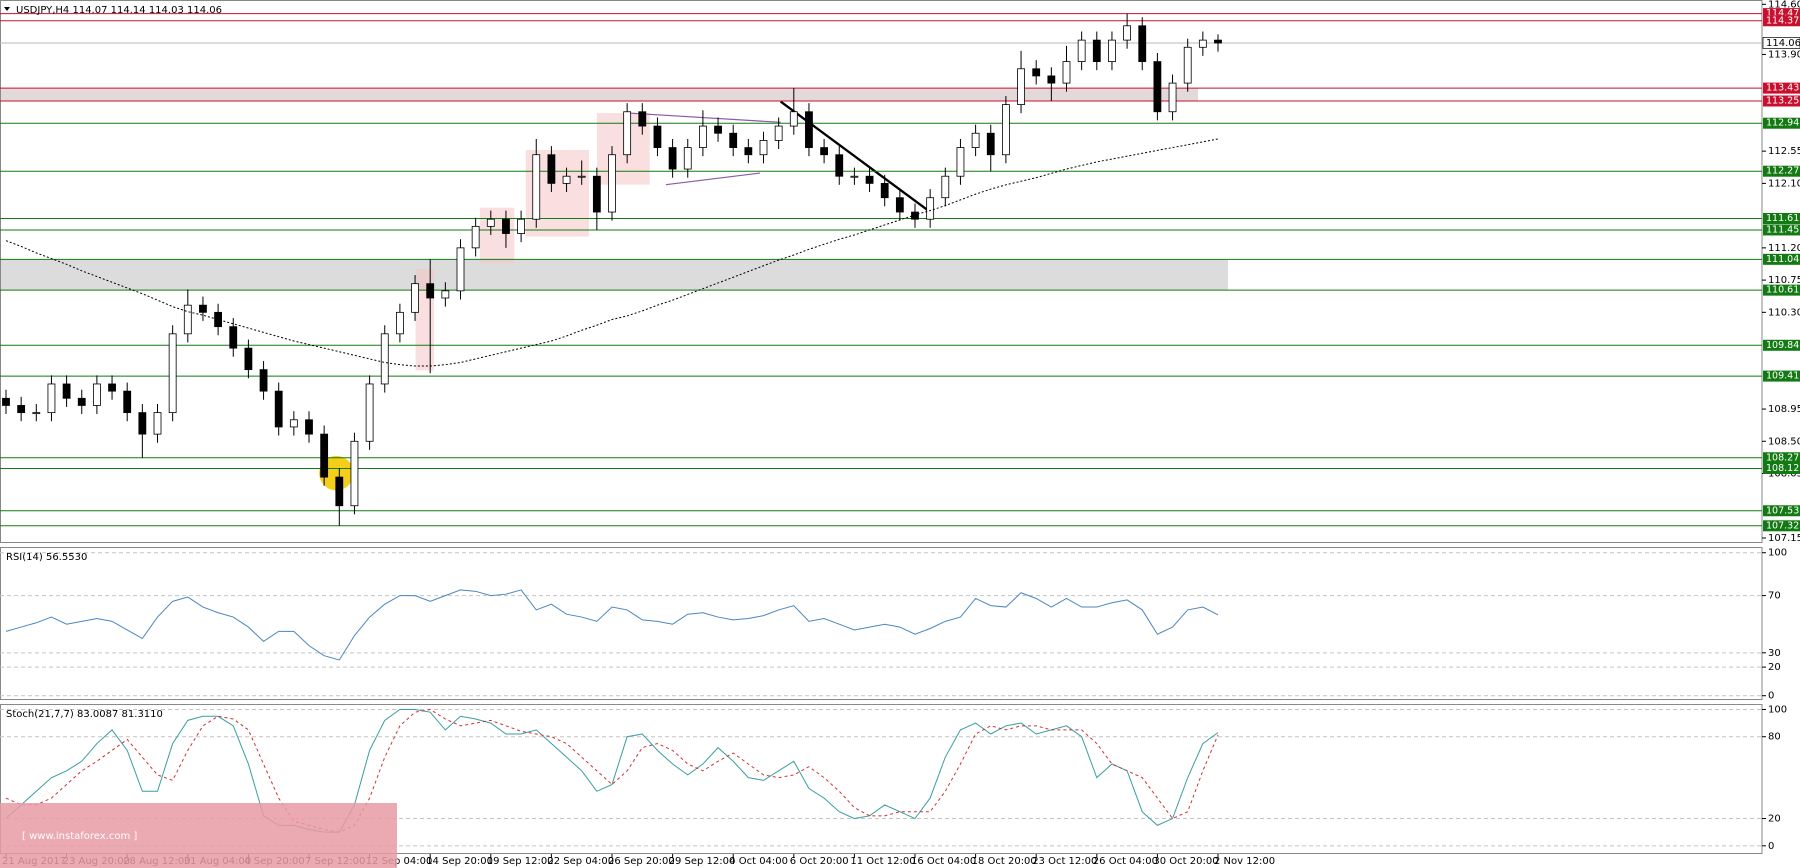  What do you see at coordinates (1774, 737) in the screenshot?
I see `y-tick-label: 80` at bounding box center [1774, 737].